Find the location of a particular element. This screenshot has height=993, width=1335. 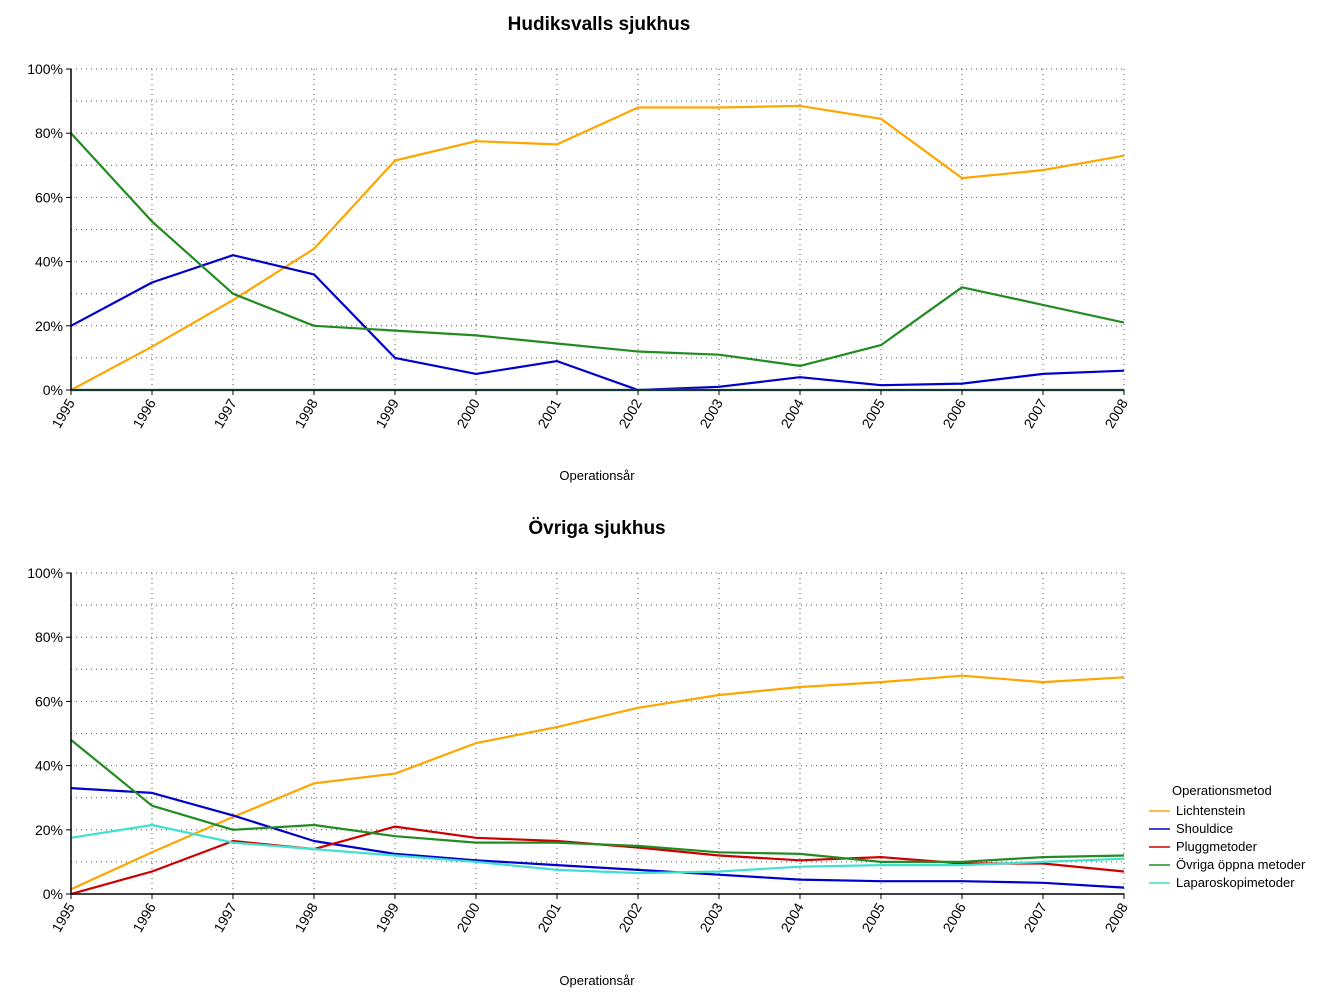

legend-label: Pluggmetoder is located at coordinates (1217, 846).